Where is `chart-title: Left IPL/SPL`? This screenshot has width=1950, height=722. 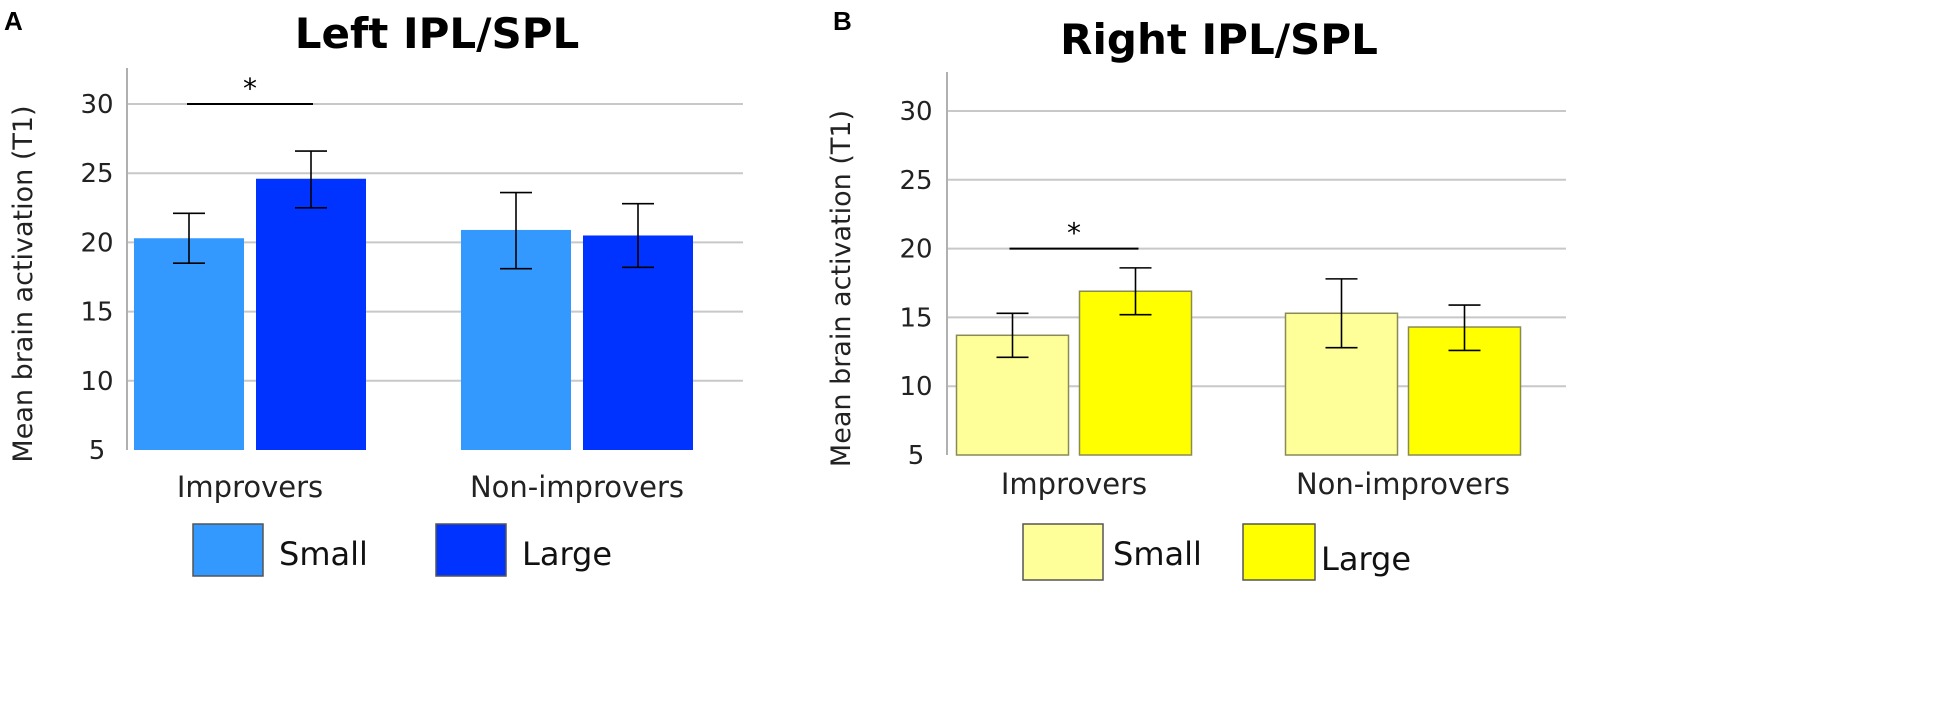
chart-title: Left IPL/SPL is located at coordinates (437, 33).